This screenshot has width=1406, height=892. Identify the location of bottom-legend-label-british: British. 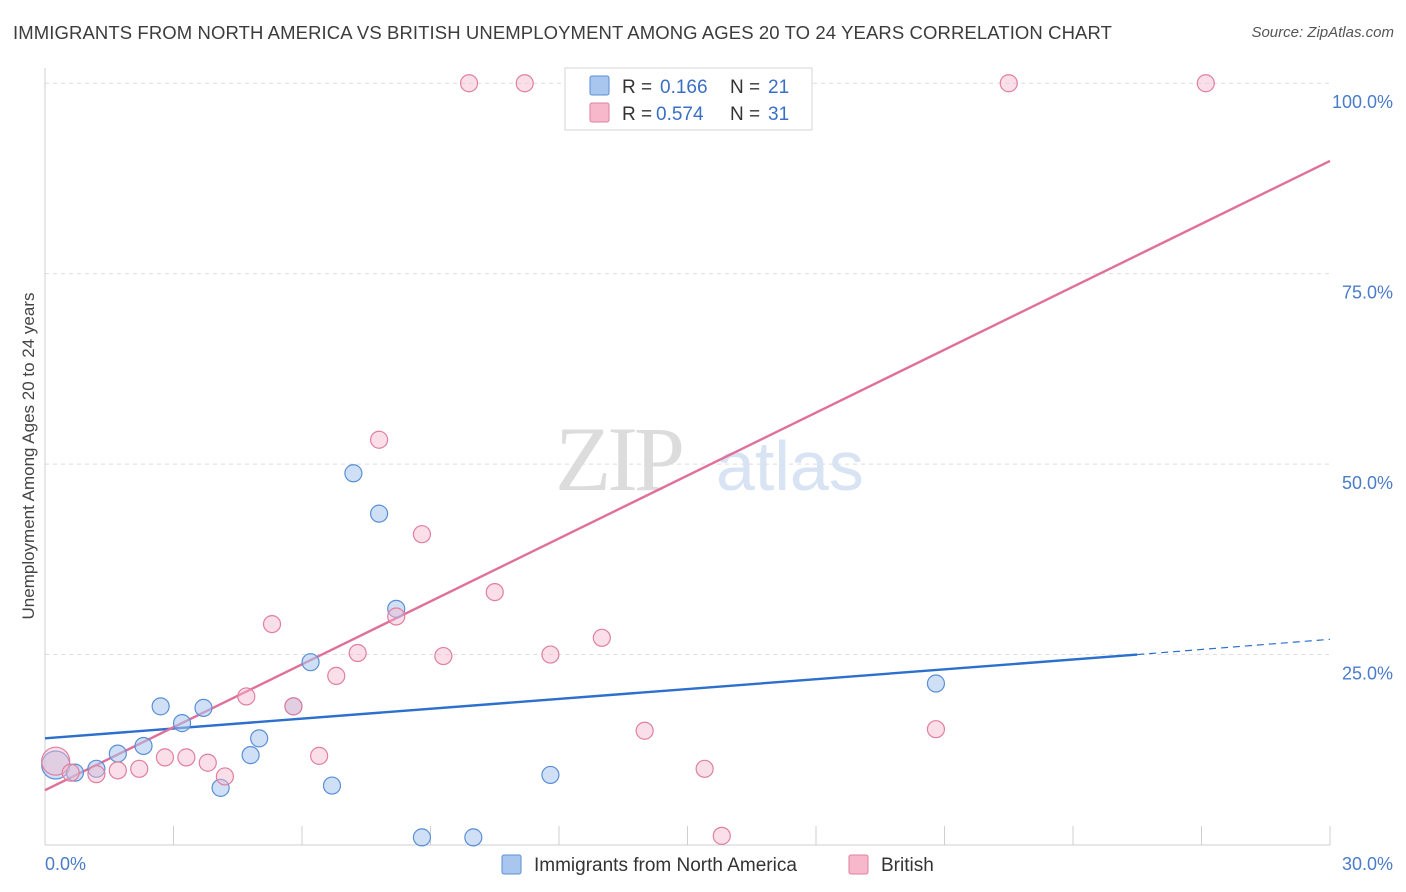
(907, 865).